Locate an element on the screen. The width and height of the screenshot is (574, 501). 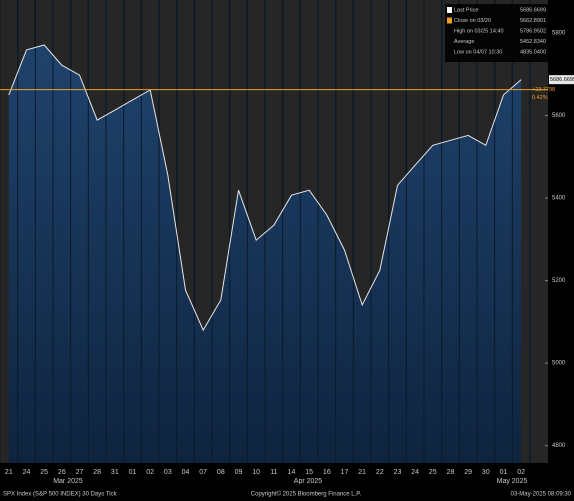
x-tick-label: 09 is located at coordinates (239, 472).